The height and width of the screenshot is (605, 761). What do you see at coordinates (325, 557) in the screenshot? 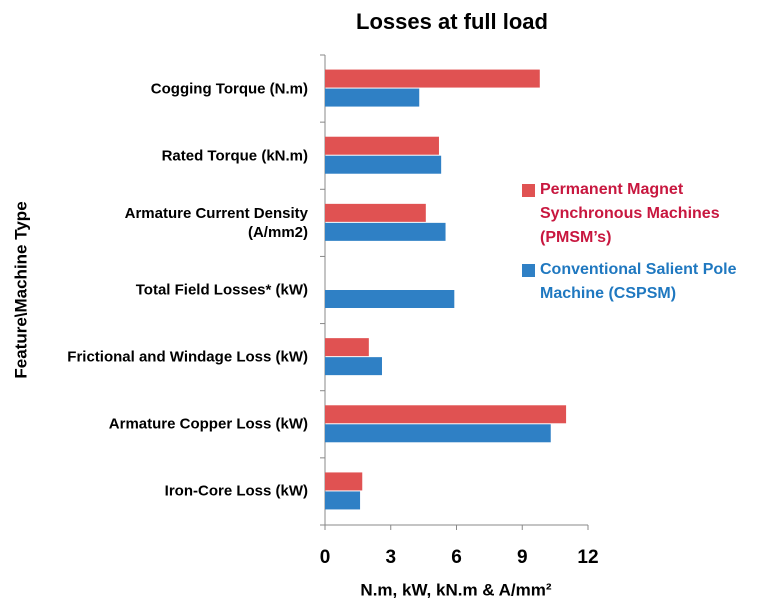
I see `x-tick-label: 0` at bounding box center [325, 557].